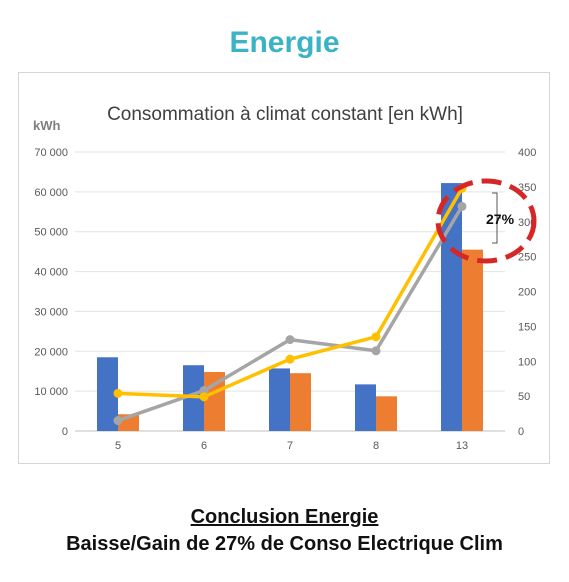 This screenshot has width=569, height=582. I want to click on annotation-bracket, so click(496, 218).